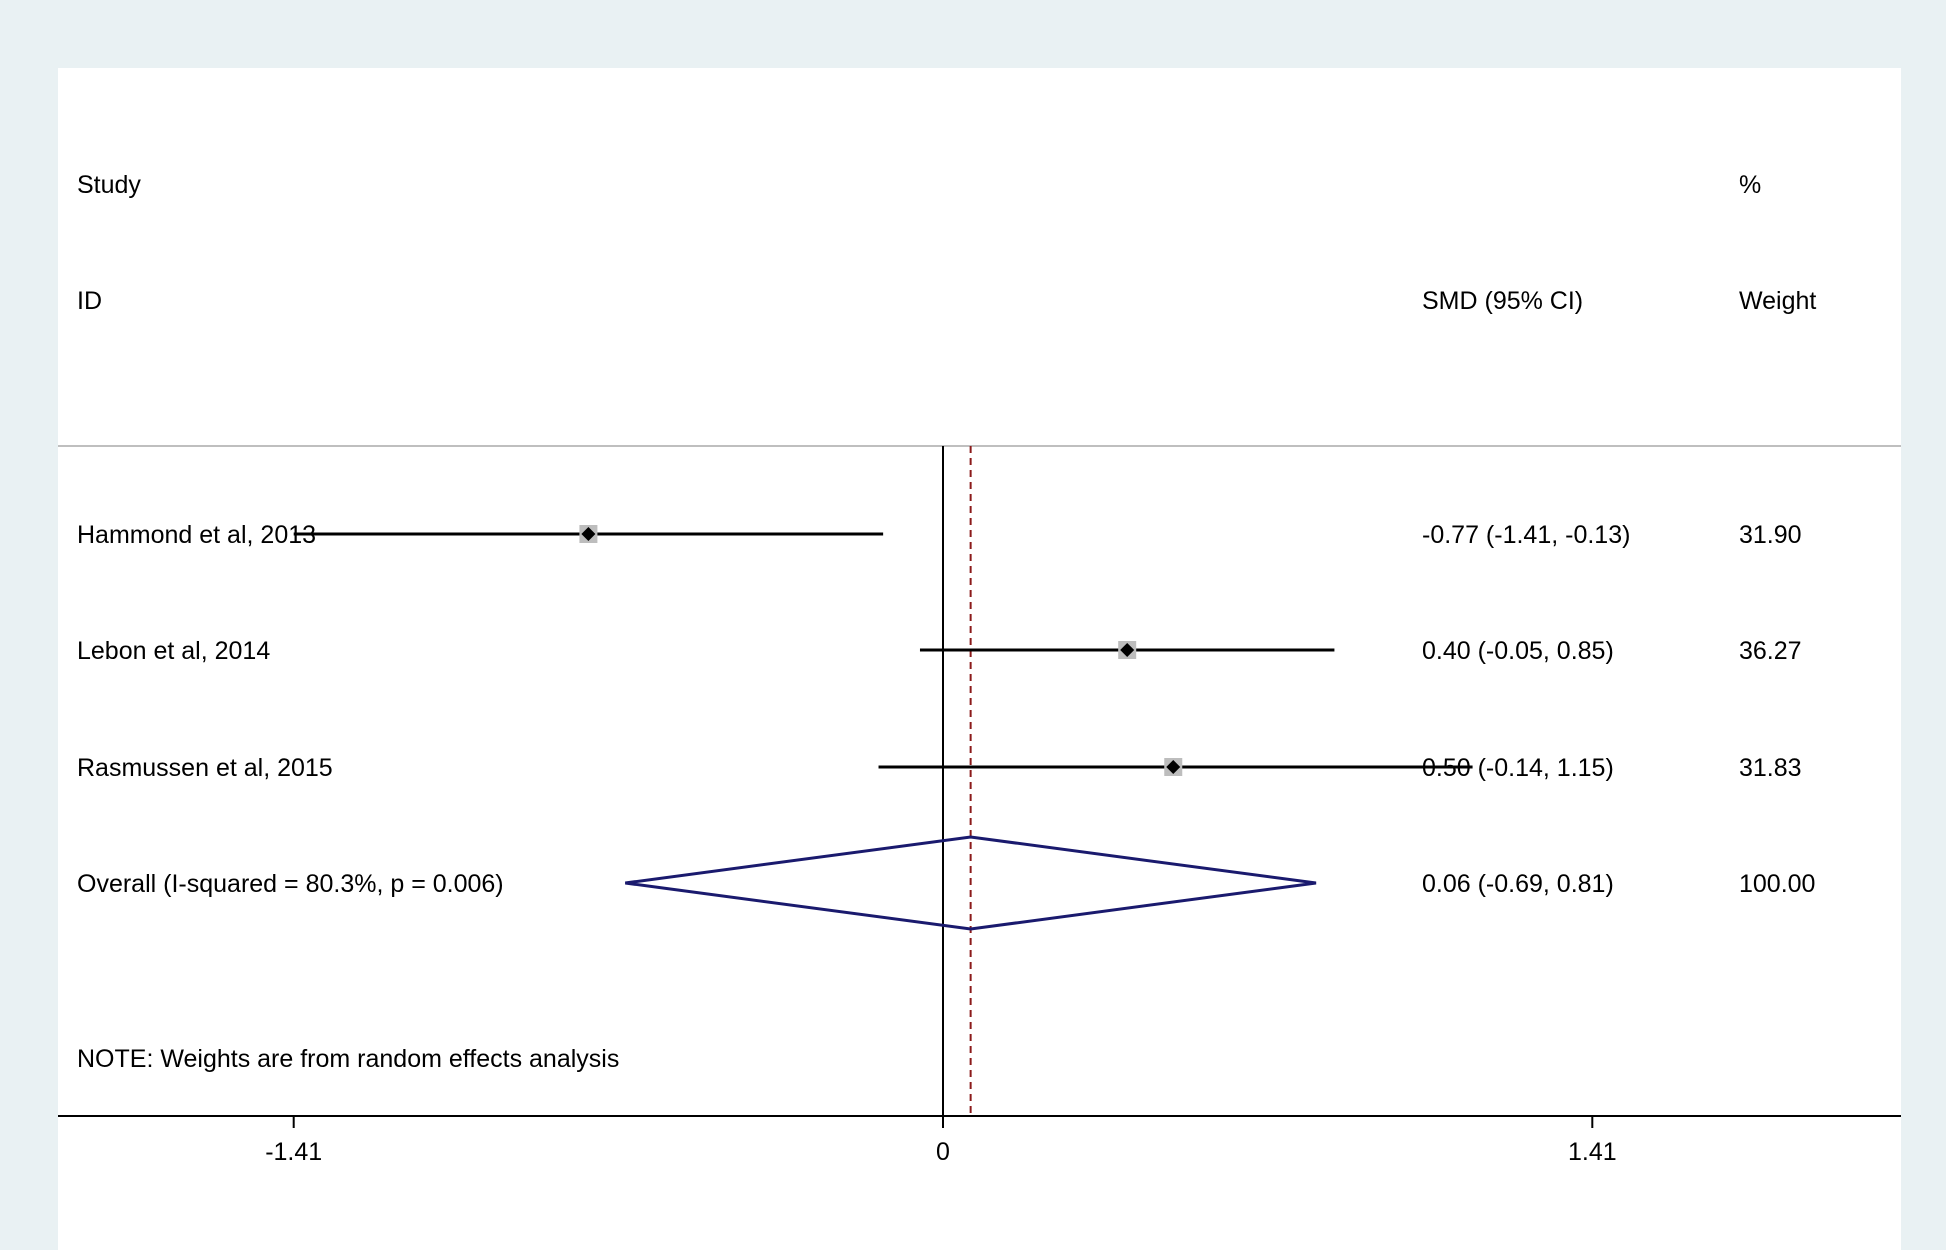 This screenshot has height=1250, width=1946. Describe the element at coordinates (943, 1152) in the screenshot. I see `x-tick-label: 0` at that location.